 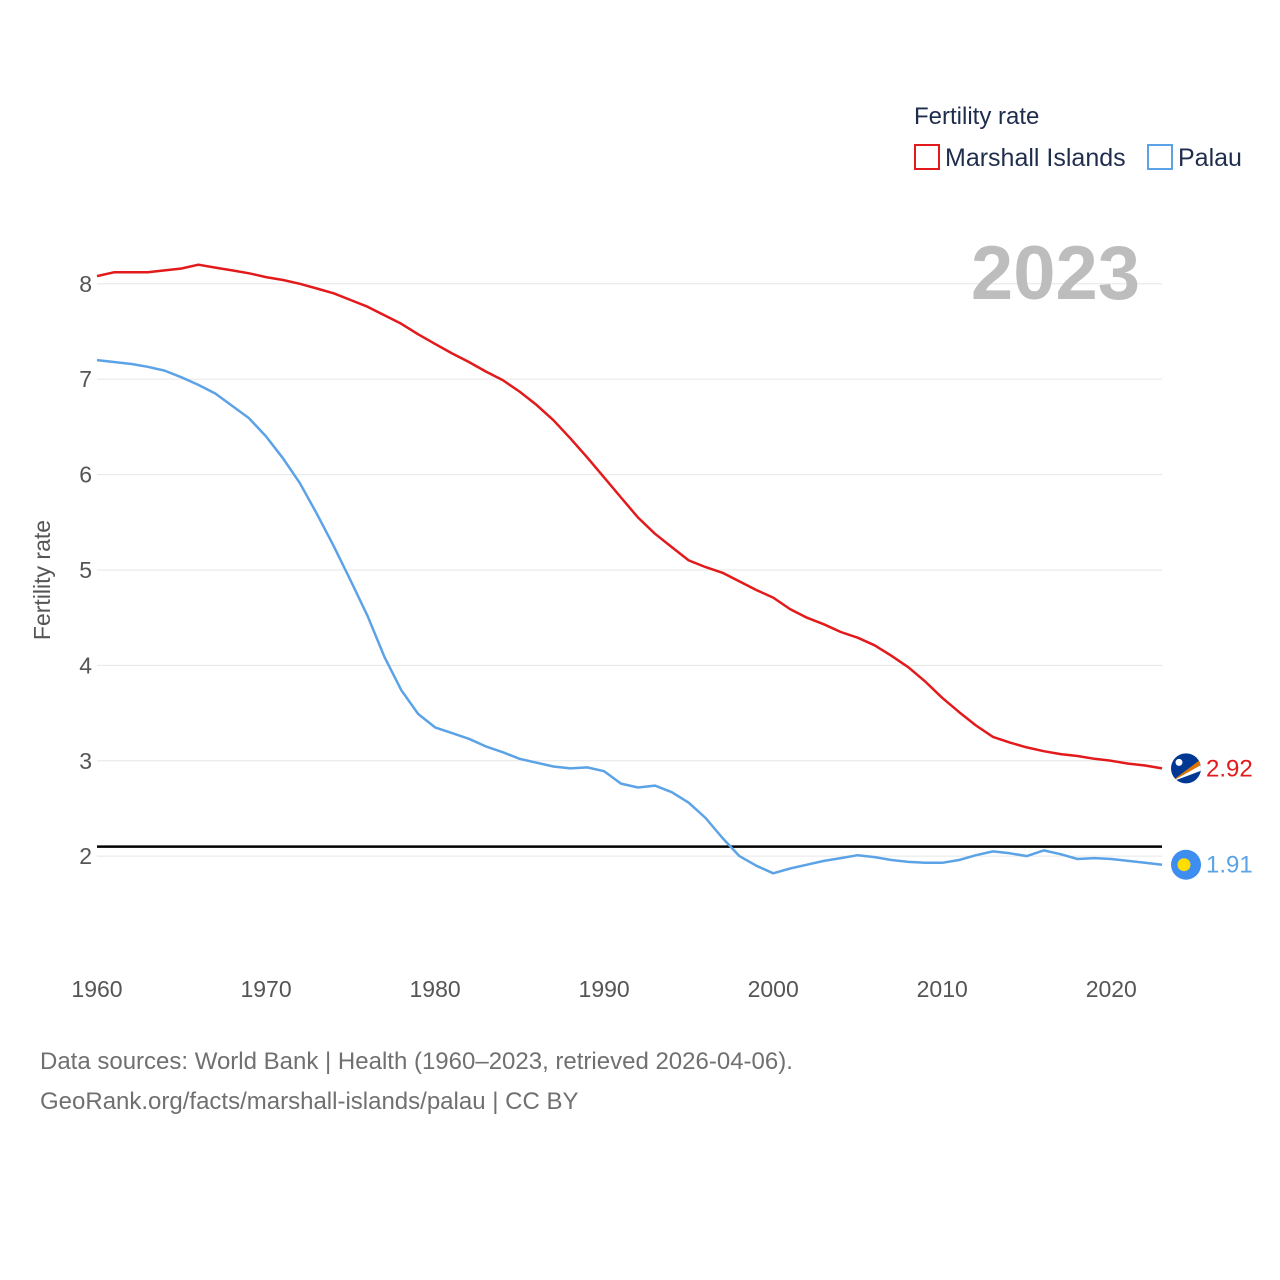 I want to click on legend-swatch-marshall-islands, so click(x=927, y=157).